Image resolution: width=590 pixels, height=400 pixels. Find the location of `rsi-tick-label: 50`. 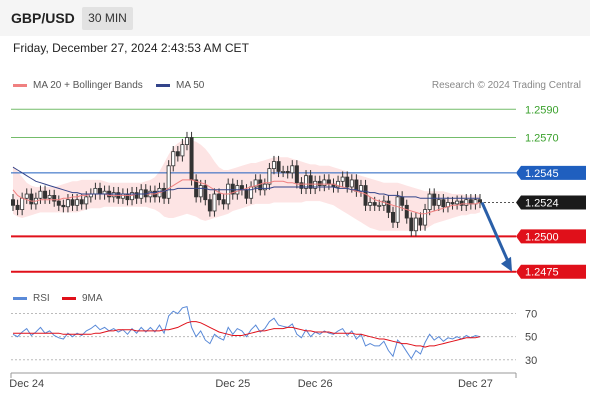

rsi-tick-label: 50 is located at coordinates (531, 338).